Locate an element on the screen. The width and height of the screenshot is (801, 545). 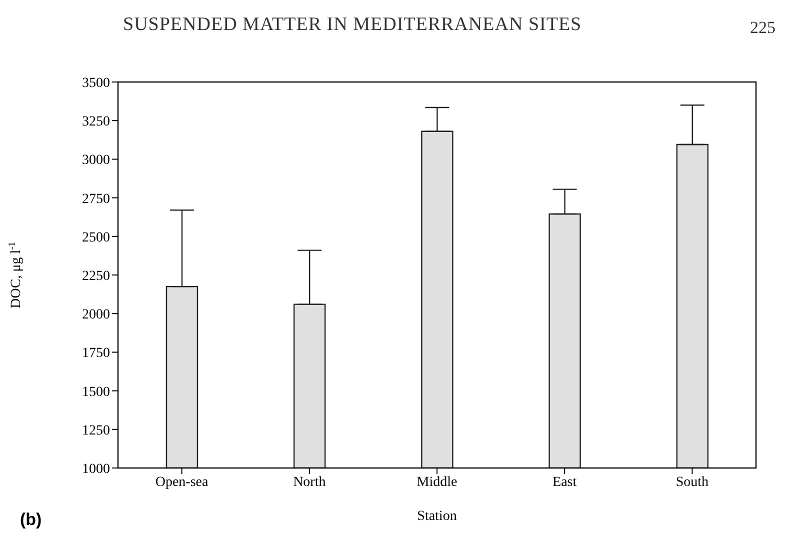
x-tick-label: Open-sea is located at coordinates (182, 482).